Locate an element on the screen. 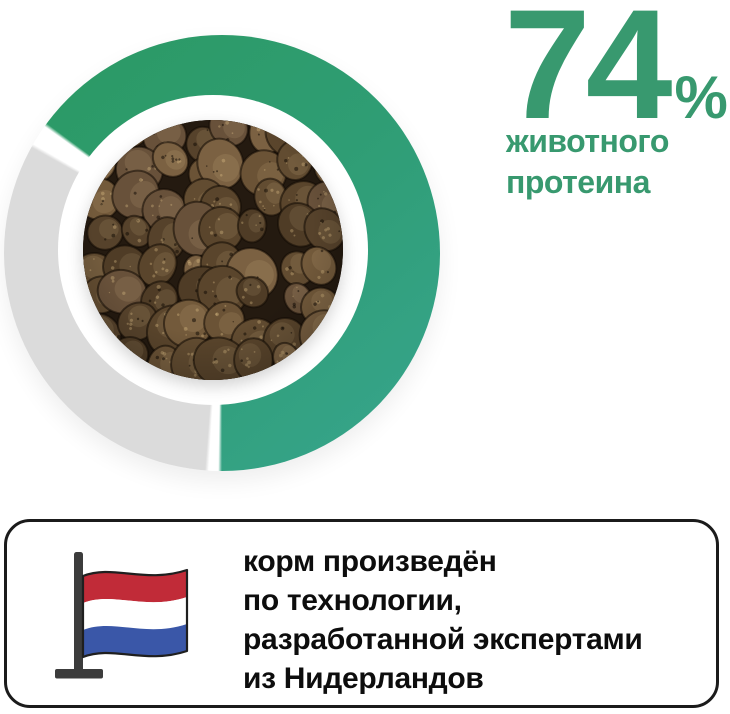  photo-vignette is located at coordinates (213, 250).